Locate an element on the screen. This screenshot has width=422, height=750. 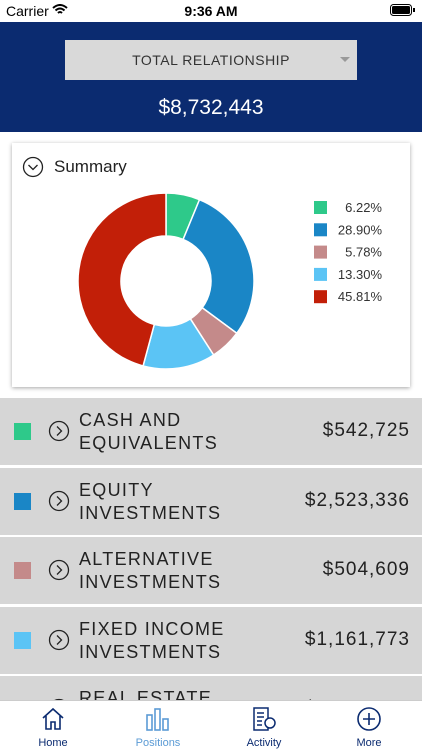
battery-icon is located at coordinates (402, 10).